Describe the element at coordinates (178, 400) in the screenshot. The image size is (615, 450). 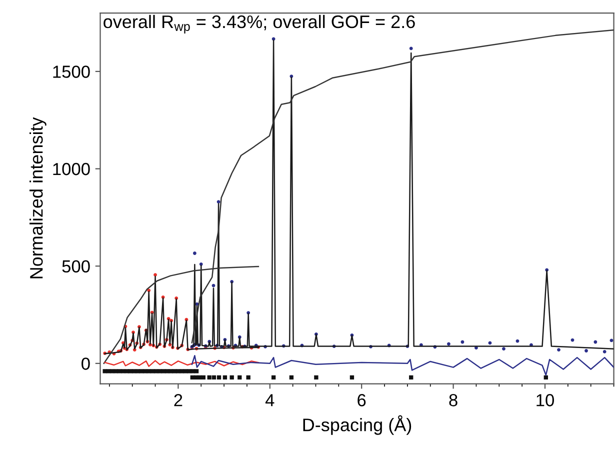
I see `x-tick-label: 2` at that location.